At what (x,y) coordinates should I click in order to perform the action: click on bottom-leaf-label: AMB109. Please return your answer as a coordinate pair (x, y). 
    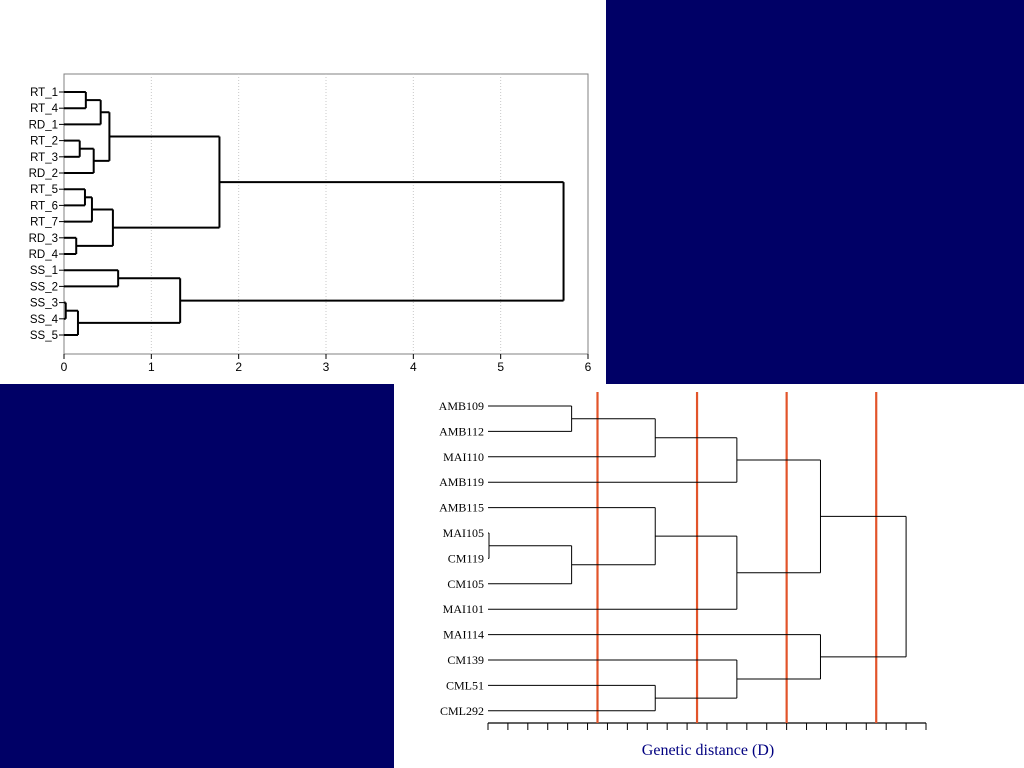
    Looking at the image, I should click on (461, 406).